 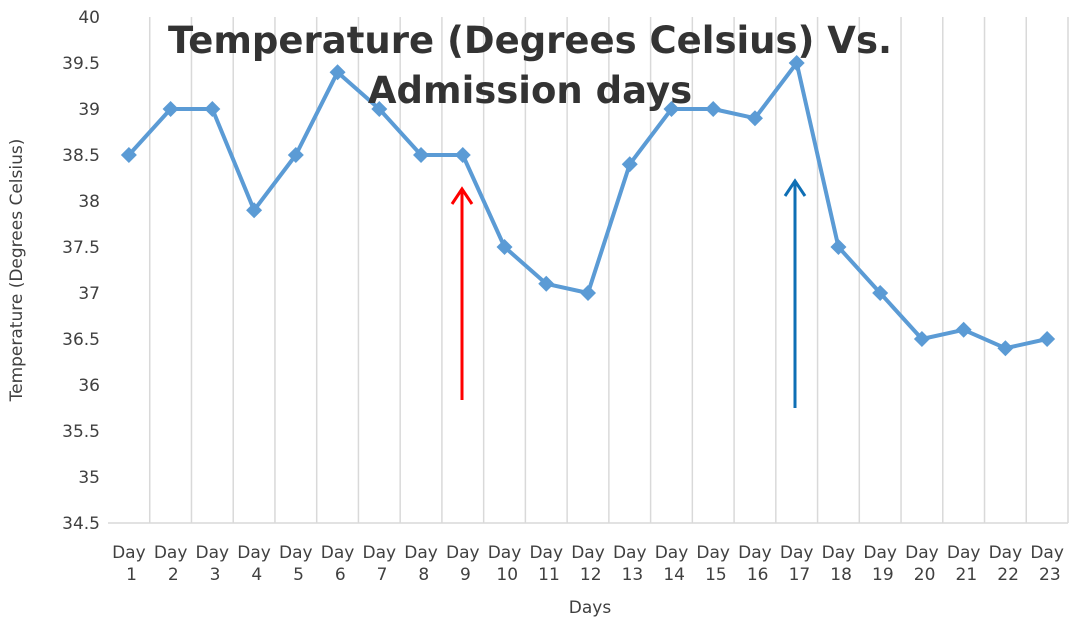 What do you see at coordinates (922, 564) in the screenshot?
I see `x-tick-label: Day 20` at bounding box center [922, 564].